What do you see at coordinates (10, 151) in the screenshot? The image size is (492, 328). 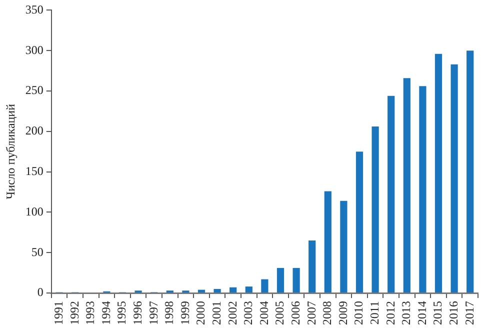 I see `y-axis-title: Число публикаций` at bounding box center [10, 151].